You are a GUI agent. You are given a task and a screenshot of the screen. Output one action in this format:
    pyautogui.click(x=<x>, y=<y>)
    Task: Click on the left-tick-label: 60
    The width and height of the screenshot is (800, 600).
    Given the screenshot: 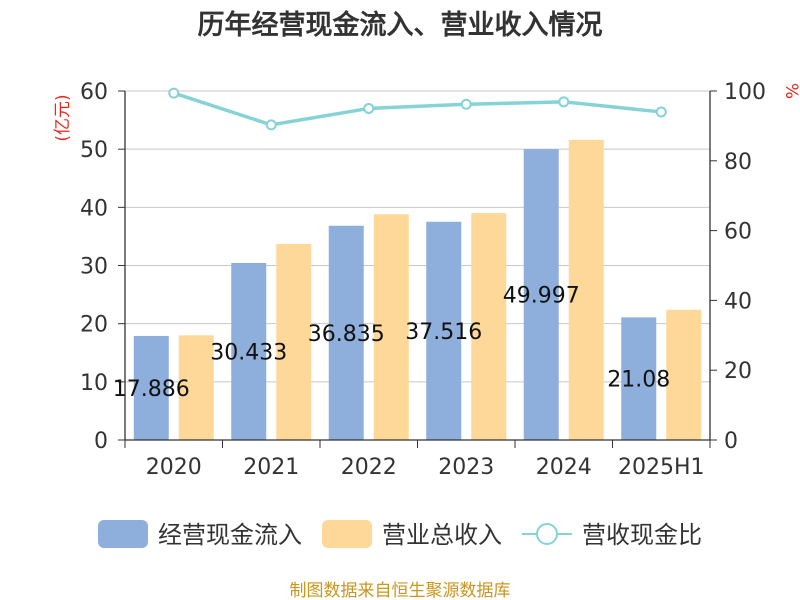 What is the action you would take?
    pyautogui.click(x=94, y=92)
    